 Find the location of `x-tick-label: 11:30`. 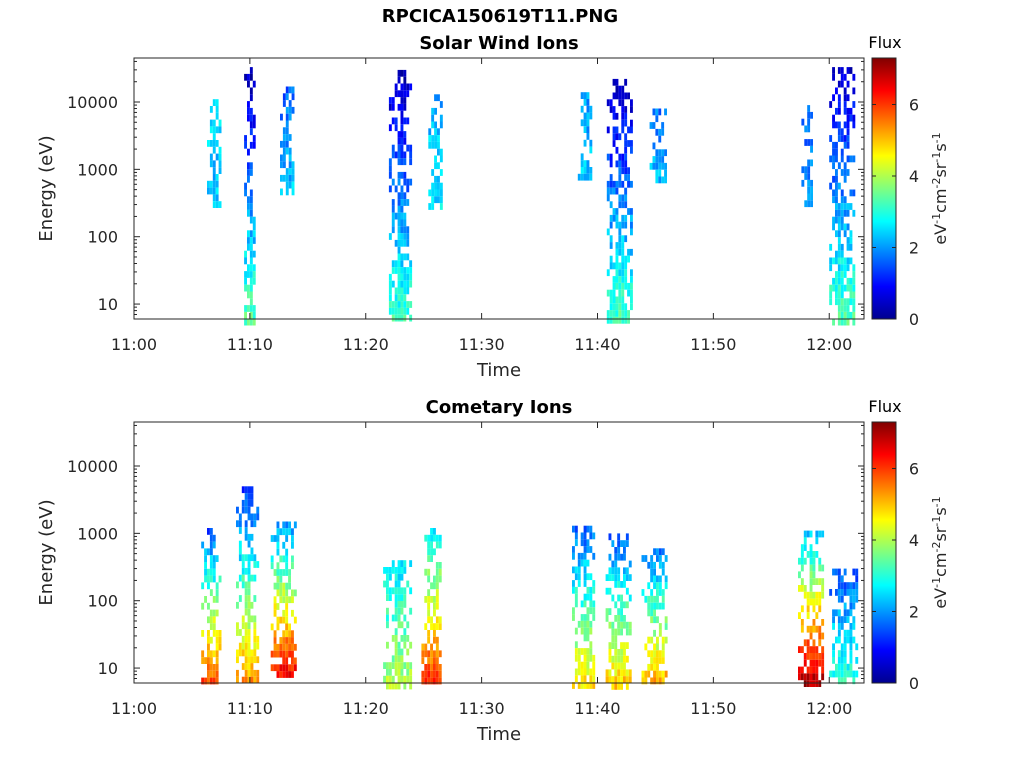

x-tick-label: 11:30 is located at coordinates (482, 708).